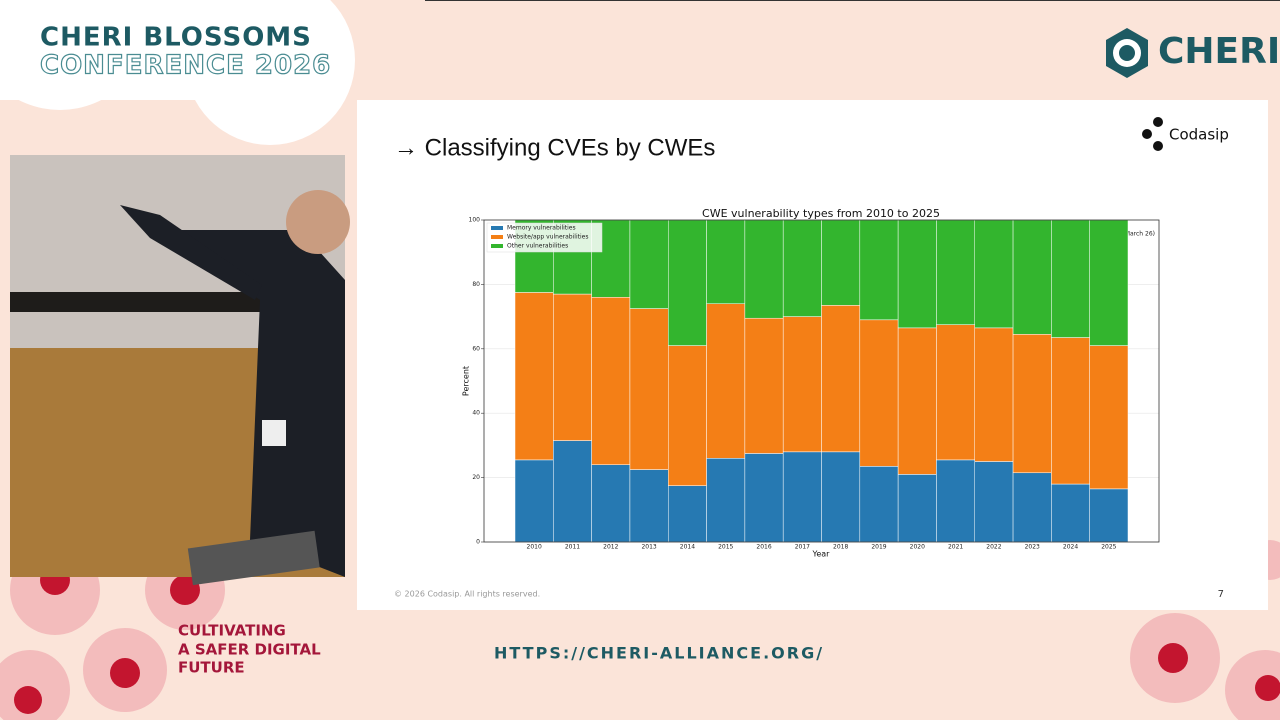  What do you see at coordinates (725, 547) in the screenshot?
I see `x-tick-label: 2015` at bounding box center [725, 547].